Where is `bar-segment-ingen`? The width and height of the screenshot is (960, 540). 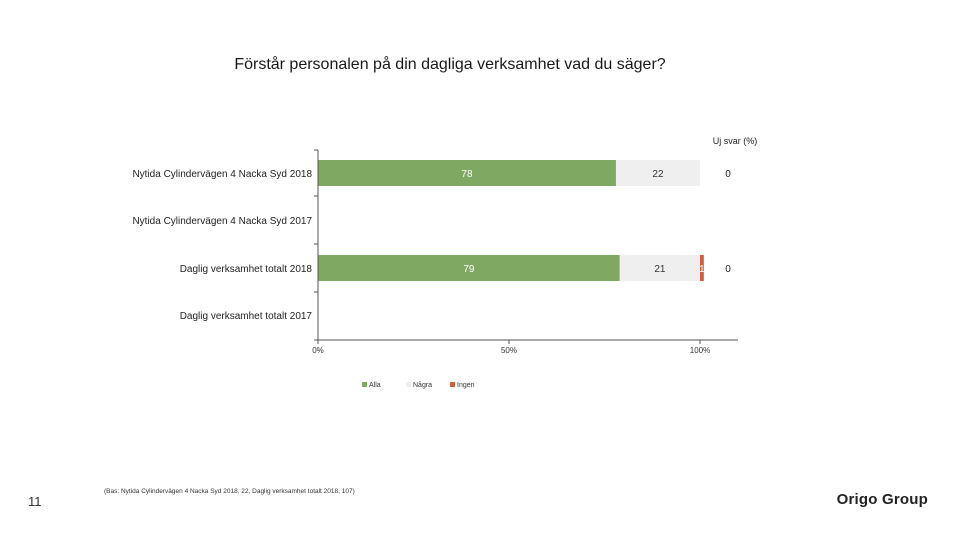
bar-segment-ingen is located at coordinates (702, 268).